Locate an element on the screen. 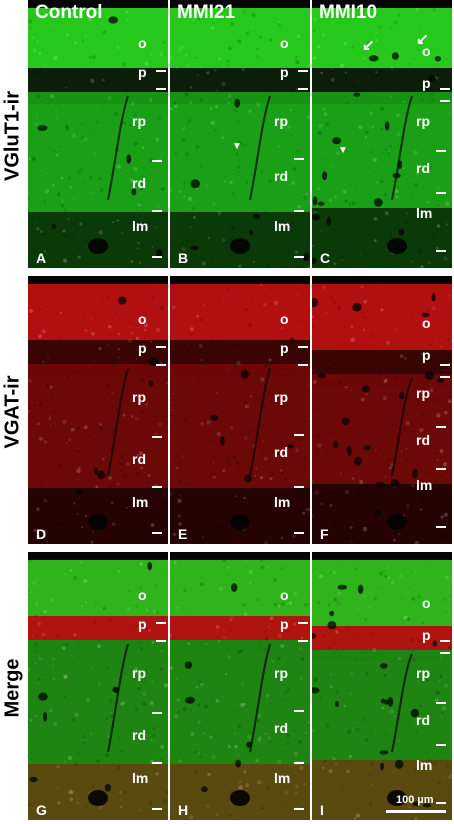 This screenshot has height=824, width=454. panel-letter: E is located at coordinates (183, 534).